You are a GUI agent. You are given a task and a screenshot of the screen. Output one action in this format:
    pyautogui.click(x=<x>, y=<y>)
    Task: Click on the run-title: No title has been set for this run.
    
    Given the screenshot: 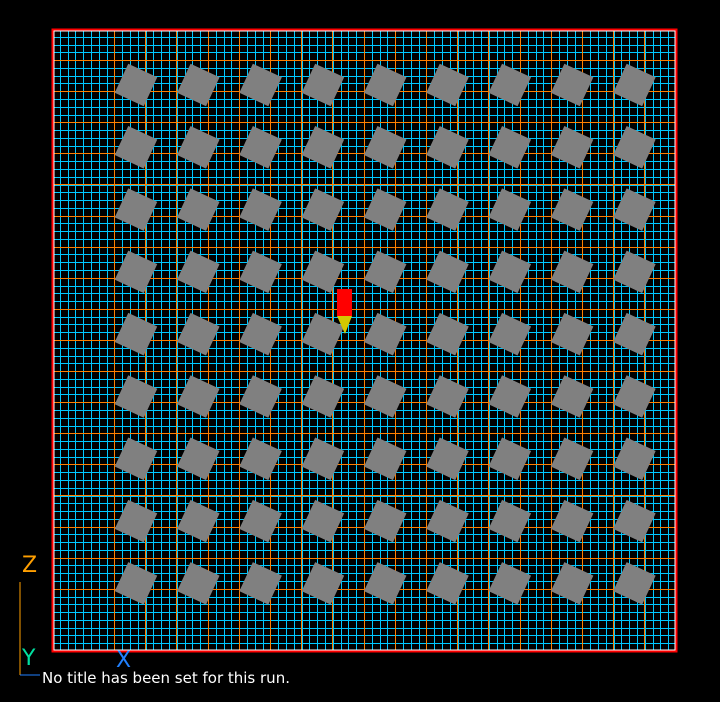 What is the action you would take?
    pyautogui.click(x=166, y=678)
    